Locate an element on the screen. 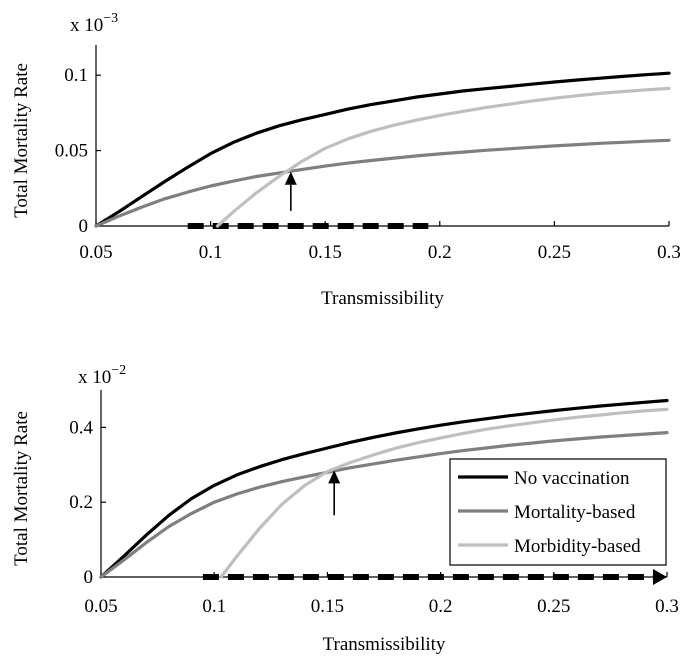 The image size is (685, 658). series-line-mortality-based is located at coordinates (382, 183).